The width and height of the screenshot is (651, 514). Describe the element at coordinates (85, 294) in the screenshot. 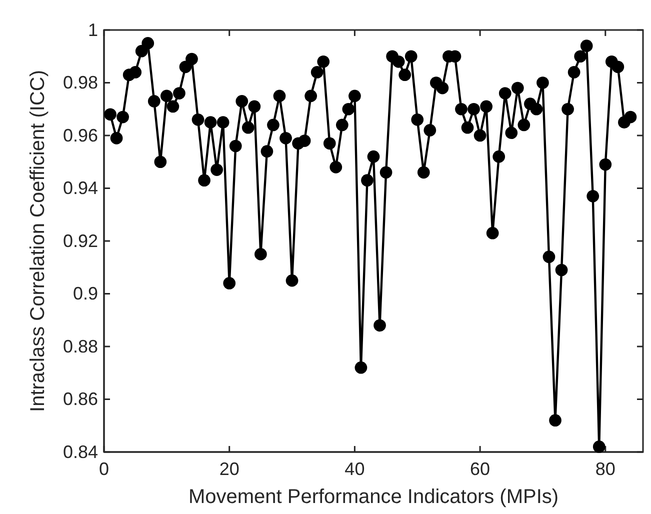

I see `y-tick-label: 0.9` at that location.